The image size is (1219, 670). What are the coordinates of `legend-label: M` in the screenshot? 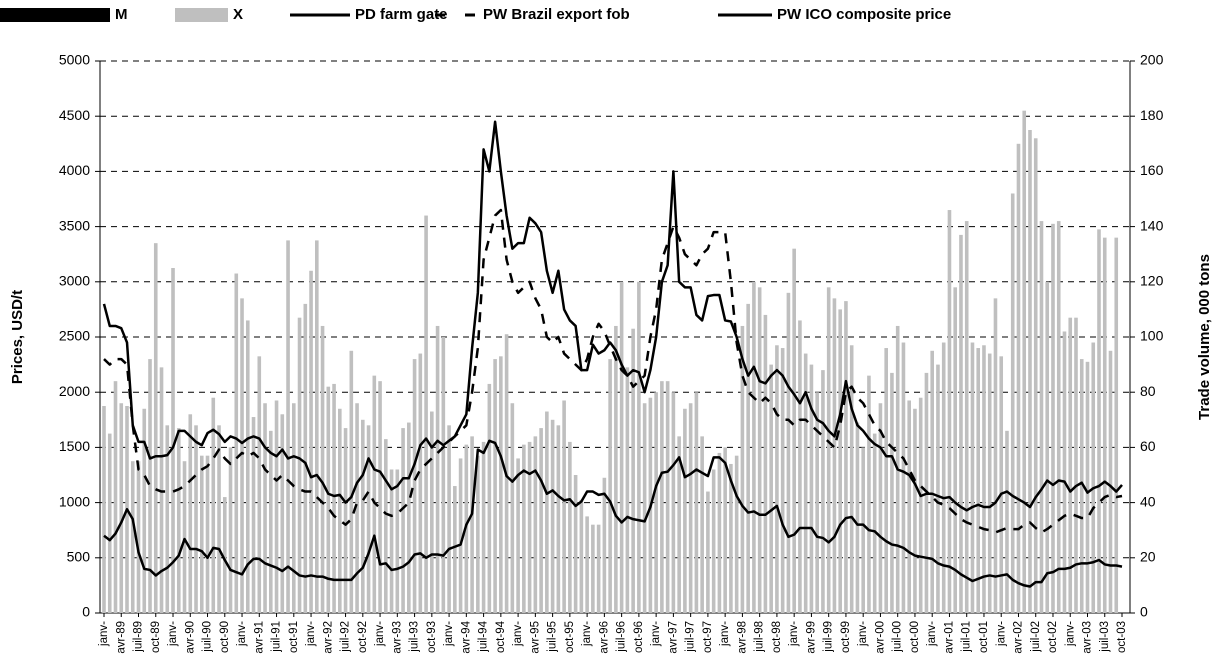 It's located at (121, 14).